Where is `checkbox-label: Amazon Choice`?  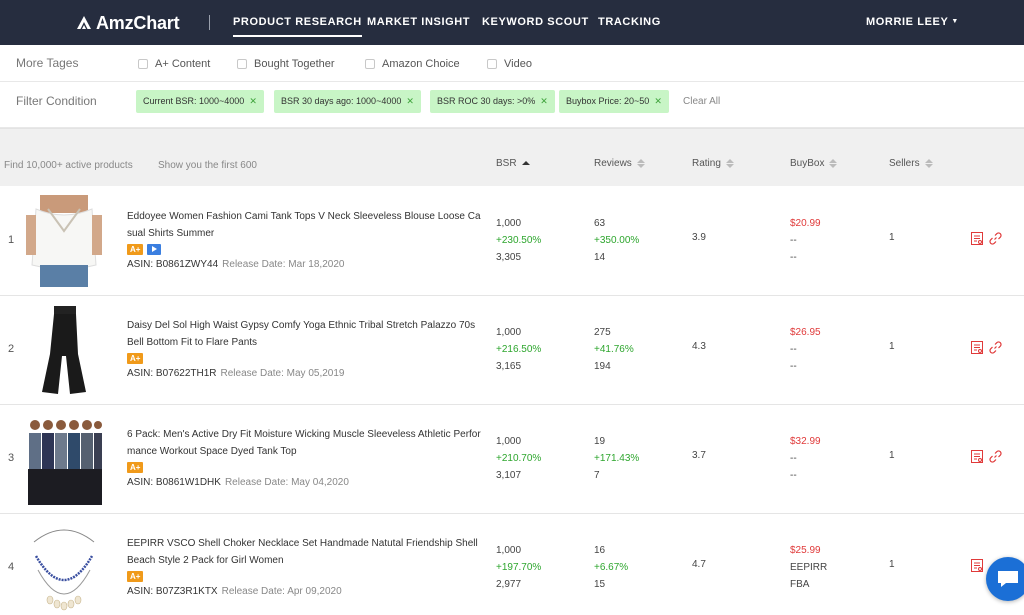
checkbox-label: Amazon Choice is located at coordinates (421, 64).